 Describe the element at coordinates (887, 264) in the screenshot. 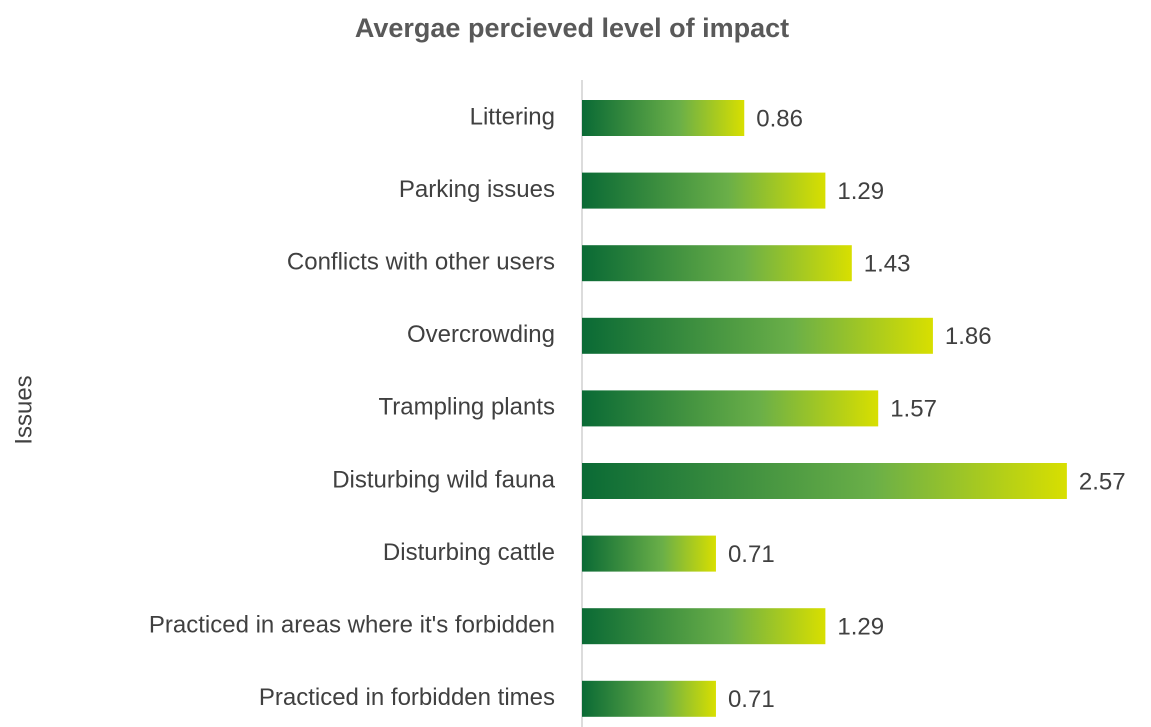

I see `value-label: 1.43` at that location.